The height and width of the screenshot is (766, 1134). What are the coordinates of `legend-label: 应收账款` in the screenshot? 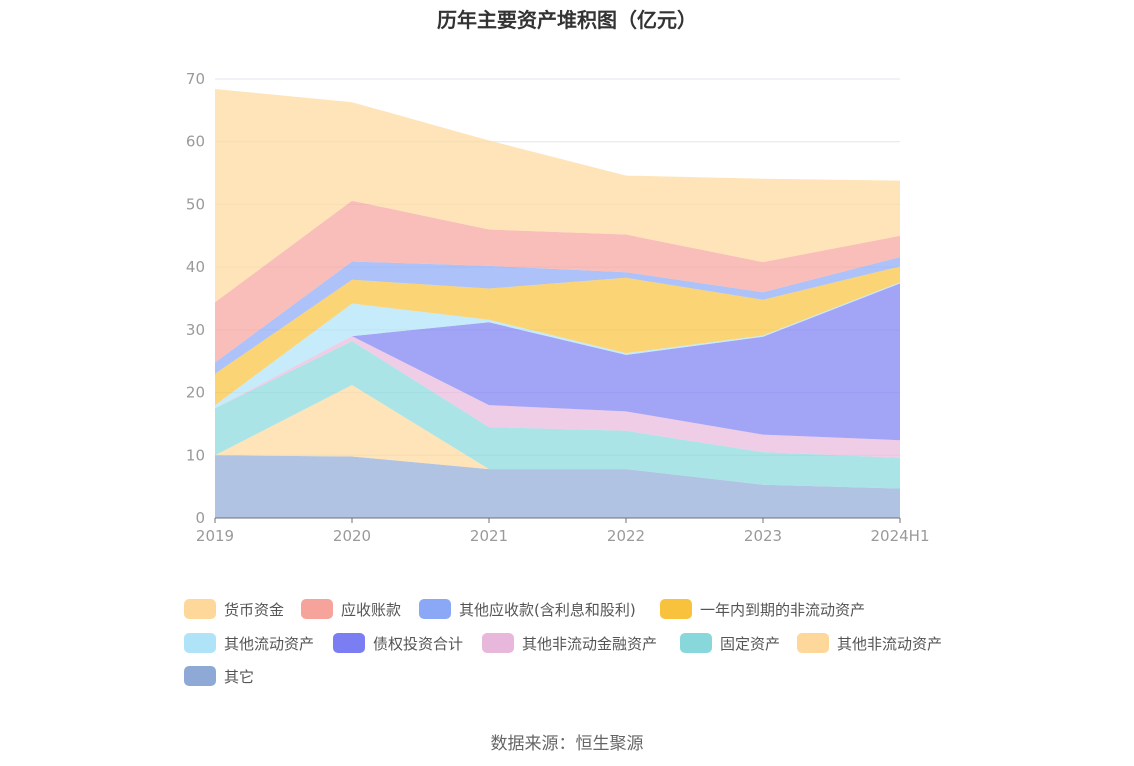 It's located at (371, 609).